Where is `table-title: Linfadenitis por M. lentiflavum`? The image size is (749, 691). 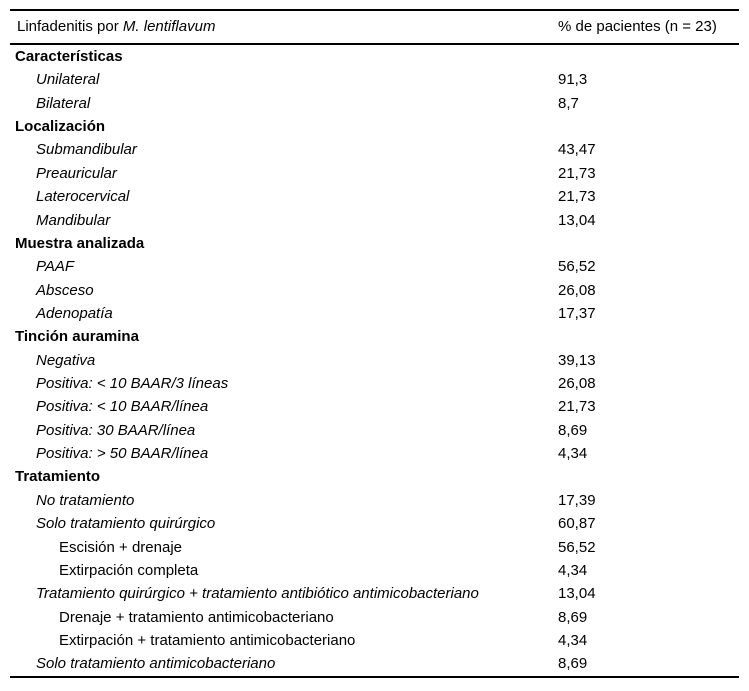 table-title: Linfadenitis por M. lentiflavum is located at coordinates (116, 27).